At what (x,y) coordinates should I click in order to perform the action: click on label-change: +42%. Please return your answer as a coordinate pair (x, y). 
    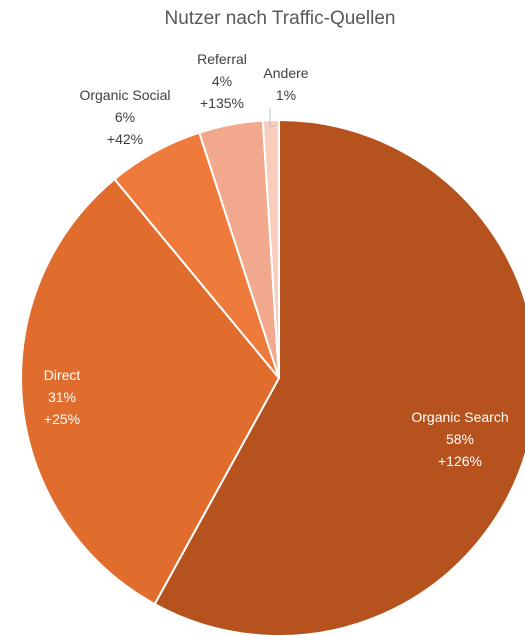
    Looking at the image, I should click on (125, 139).